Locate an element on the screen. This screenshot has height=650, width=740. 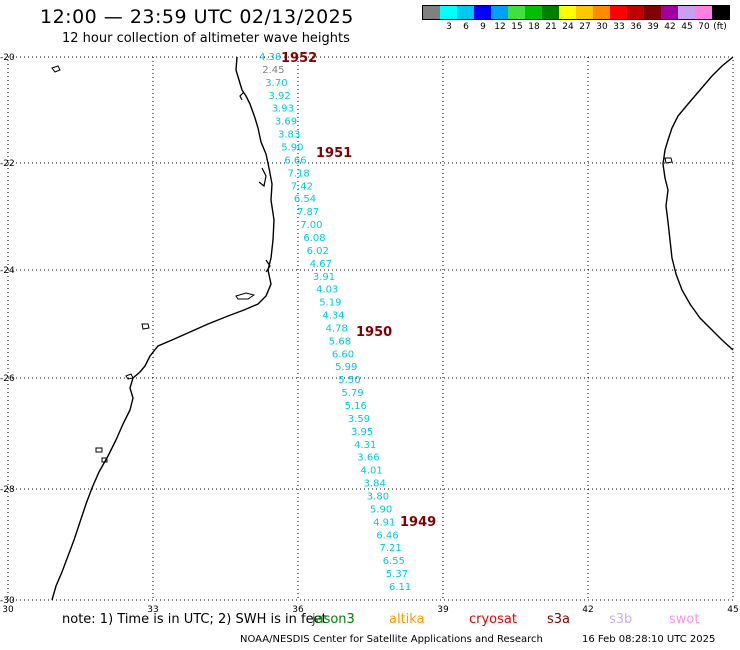
pass-number-label: 1952 is located at coordinates (299, 58).